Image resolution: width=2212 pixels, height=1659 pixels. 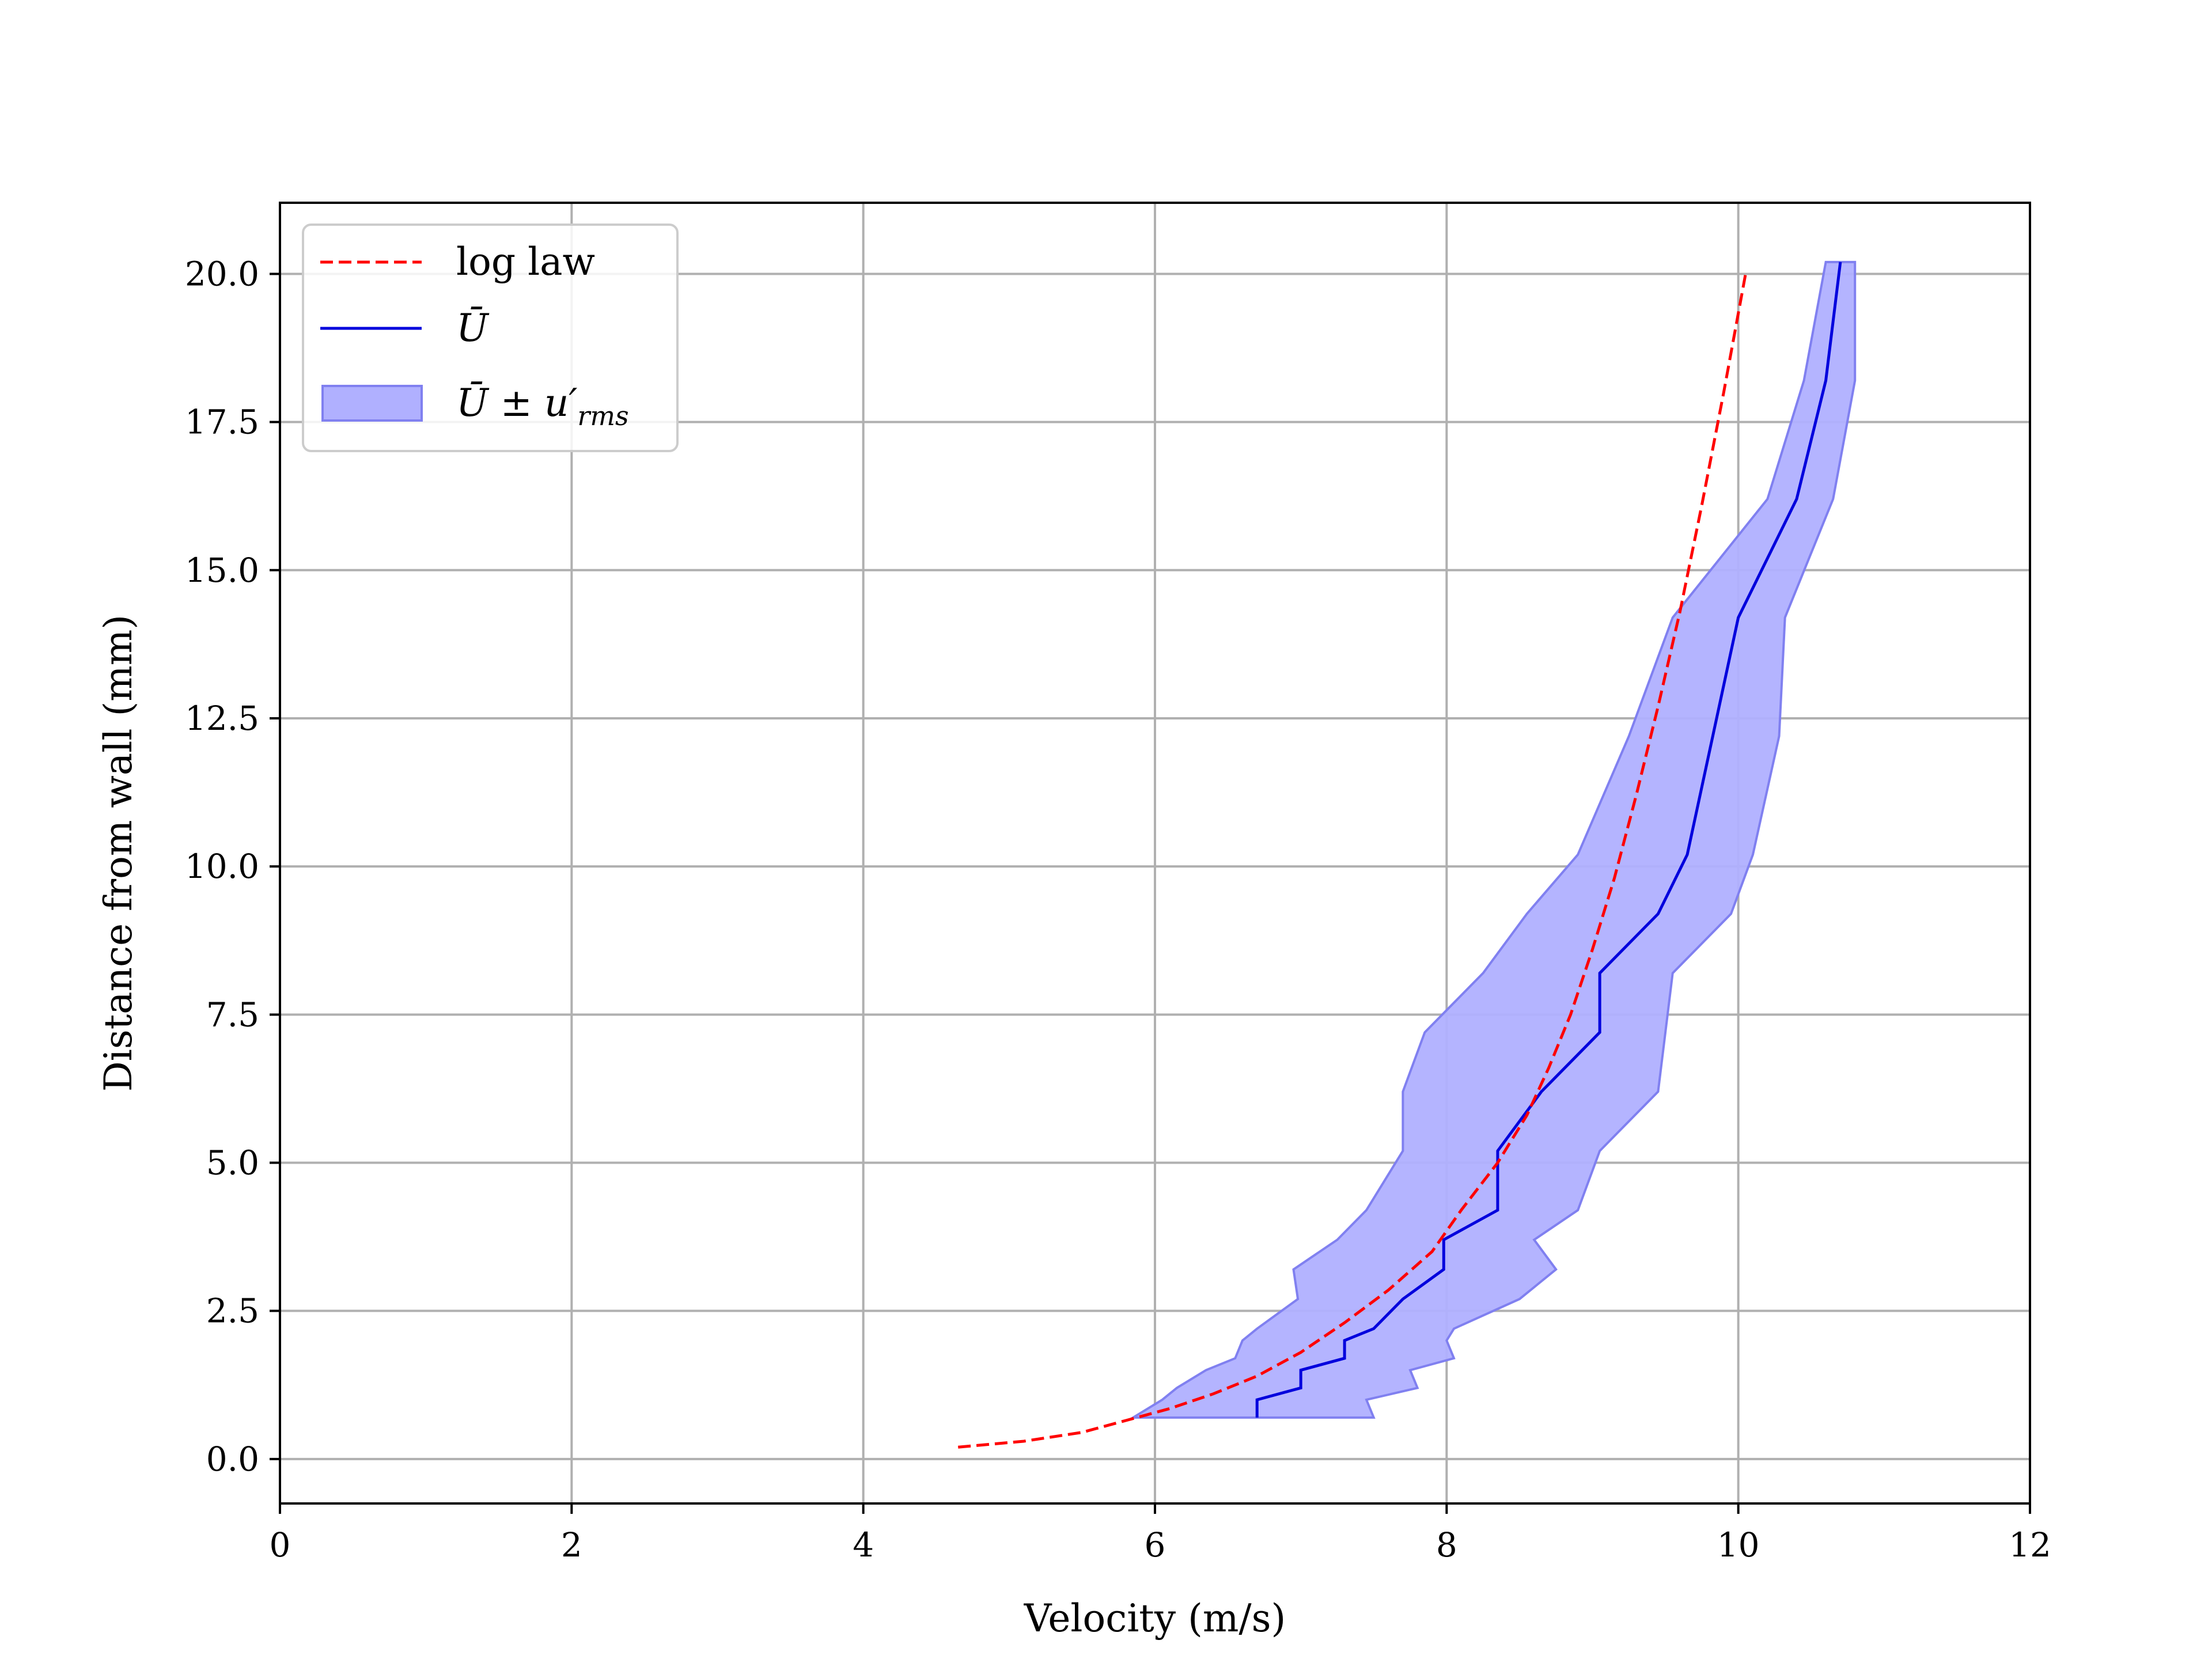 What do you see at coordinates (1446, 1545) in the screenshot?
I see `x-tick-label: 8` at bounding box center [1446, 1545].